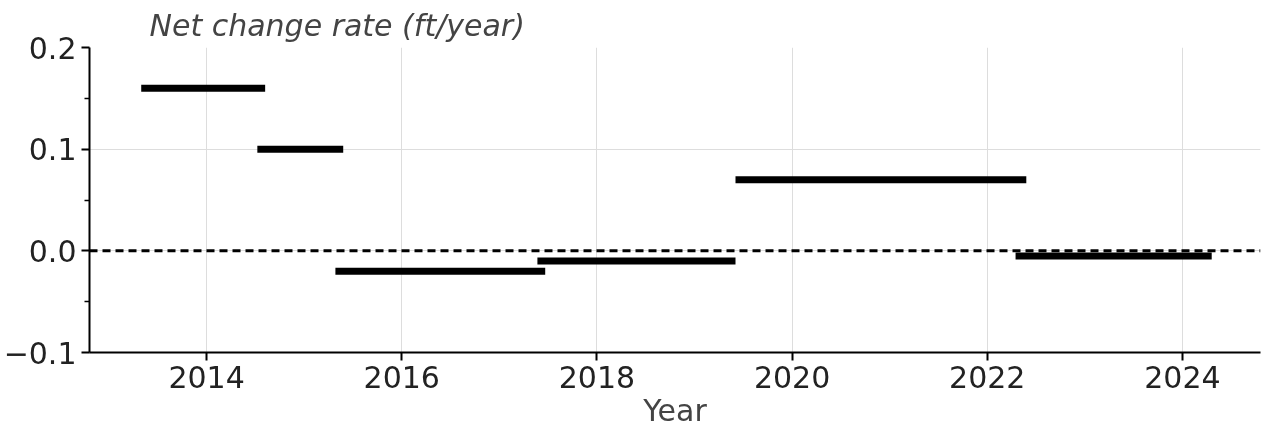 The height and width of the screenshot is (434, 1279). Describe the element at coordinates (675, 410) in the screenshot. I see `x-axis-title: Year` at that location.